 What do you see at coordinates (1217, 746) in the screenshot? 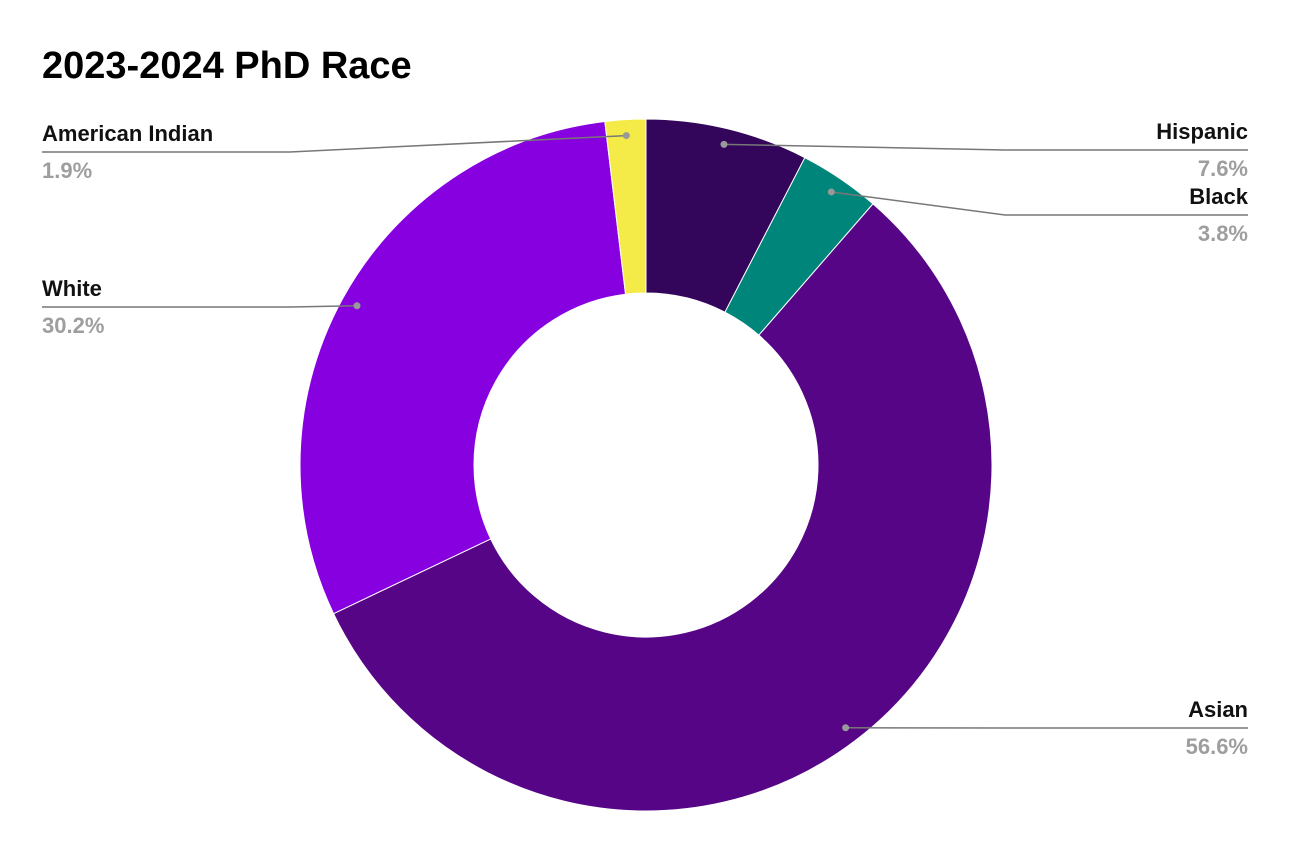
I see `data-label: 56.6%` at bounding box center [1217, 746].